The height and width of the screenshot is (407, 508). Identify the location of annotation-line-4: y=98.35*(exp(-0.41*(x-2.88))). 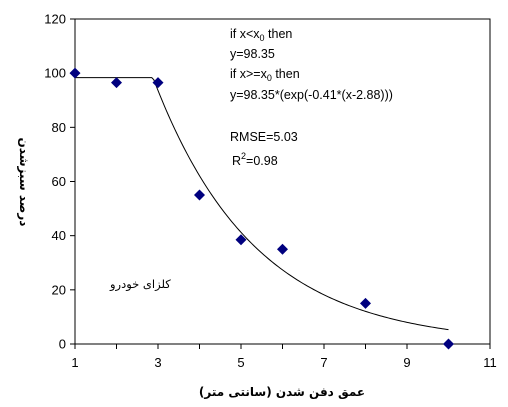
(311, 95).